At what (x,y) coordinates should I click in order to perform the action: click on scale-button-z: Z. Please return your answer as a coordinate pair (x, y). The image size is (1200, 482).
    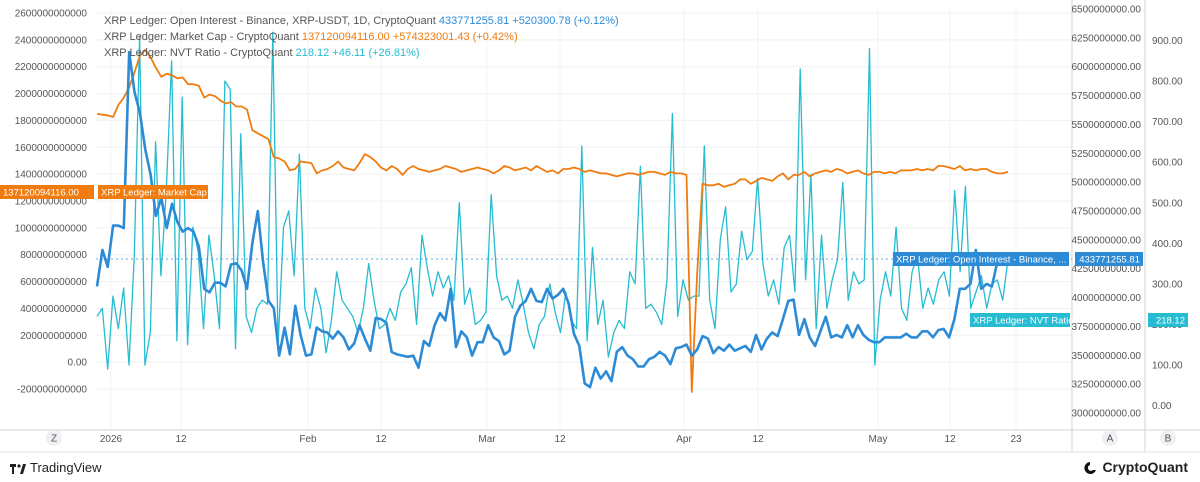
    Looking at the image, I should click on (54, 438).